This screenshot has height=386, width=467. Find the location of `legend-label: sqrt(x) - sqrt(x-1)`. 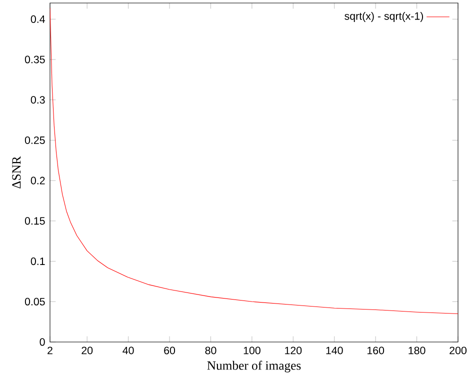

legend-label: sqrt(x) - sqrt(x-1) is located at coordinates (384, 17).